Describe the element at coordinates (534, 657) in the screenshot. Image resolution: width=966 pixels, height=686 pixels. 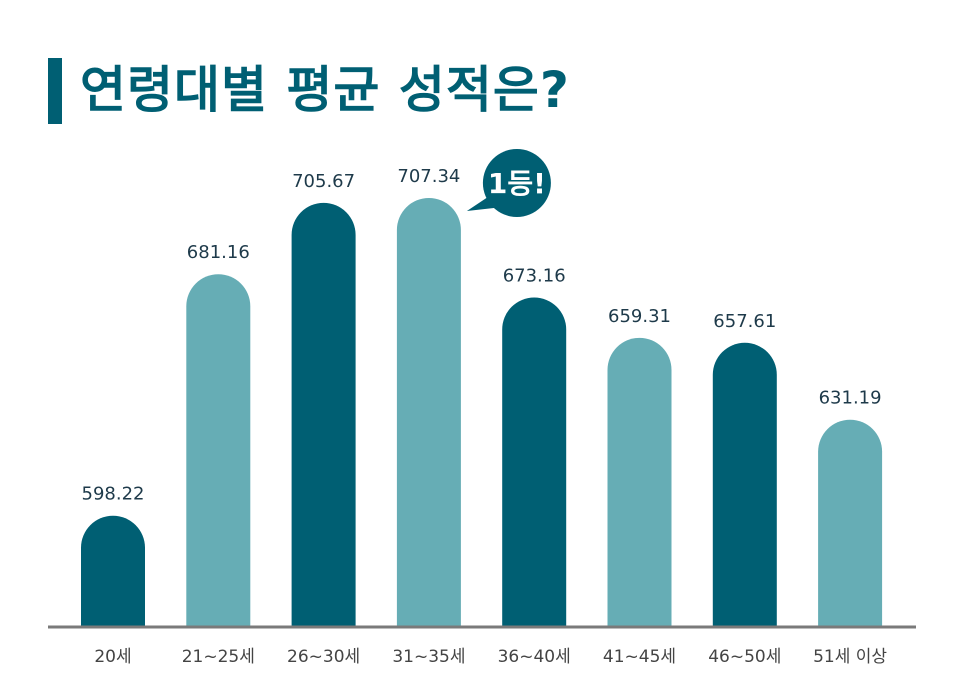
I see `category-label-4: 36~40세` at that location.